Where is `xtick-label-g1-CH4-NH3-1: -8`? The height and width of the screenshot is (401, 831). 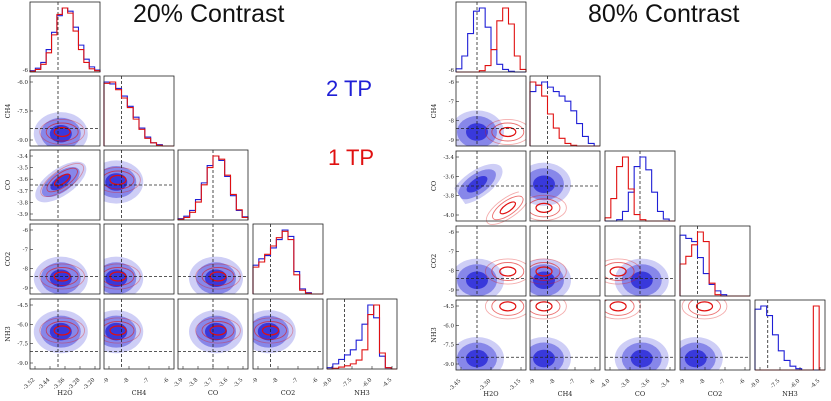
xtick-label-g1-CH4-NH3-1: -8 is located at coordinates (552, 382).